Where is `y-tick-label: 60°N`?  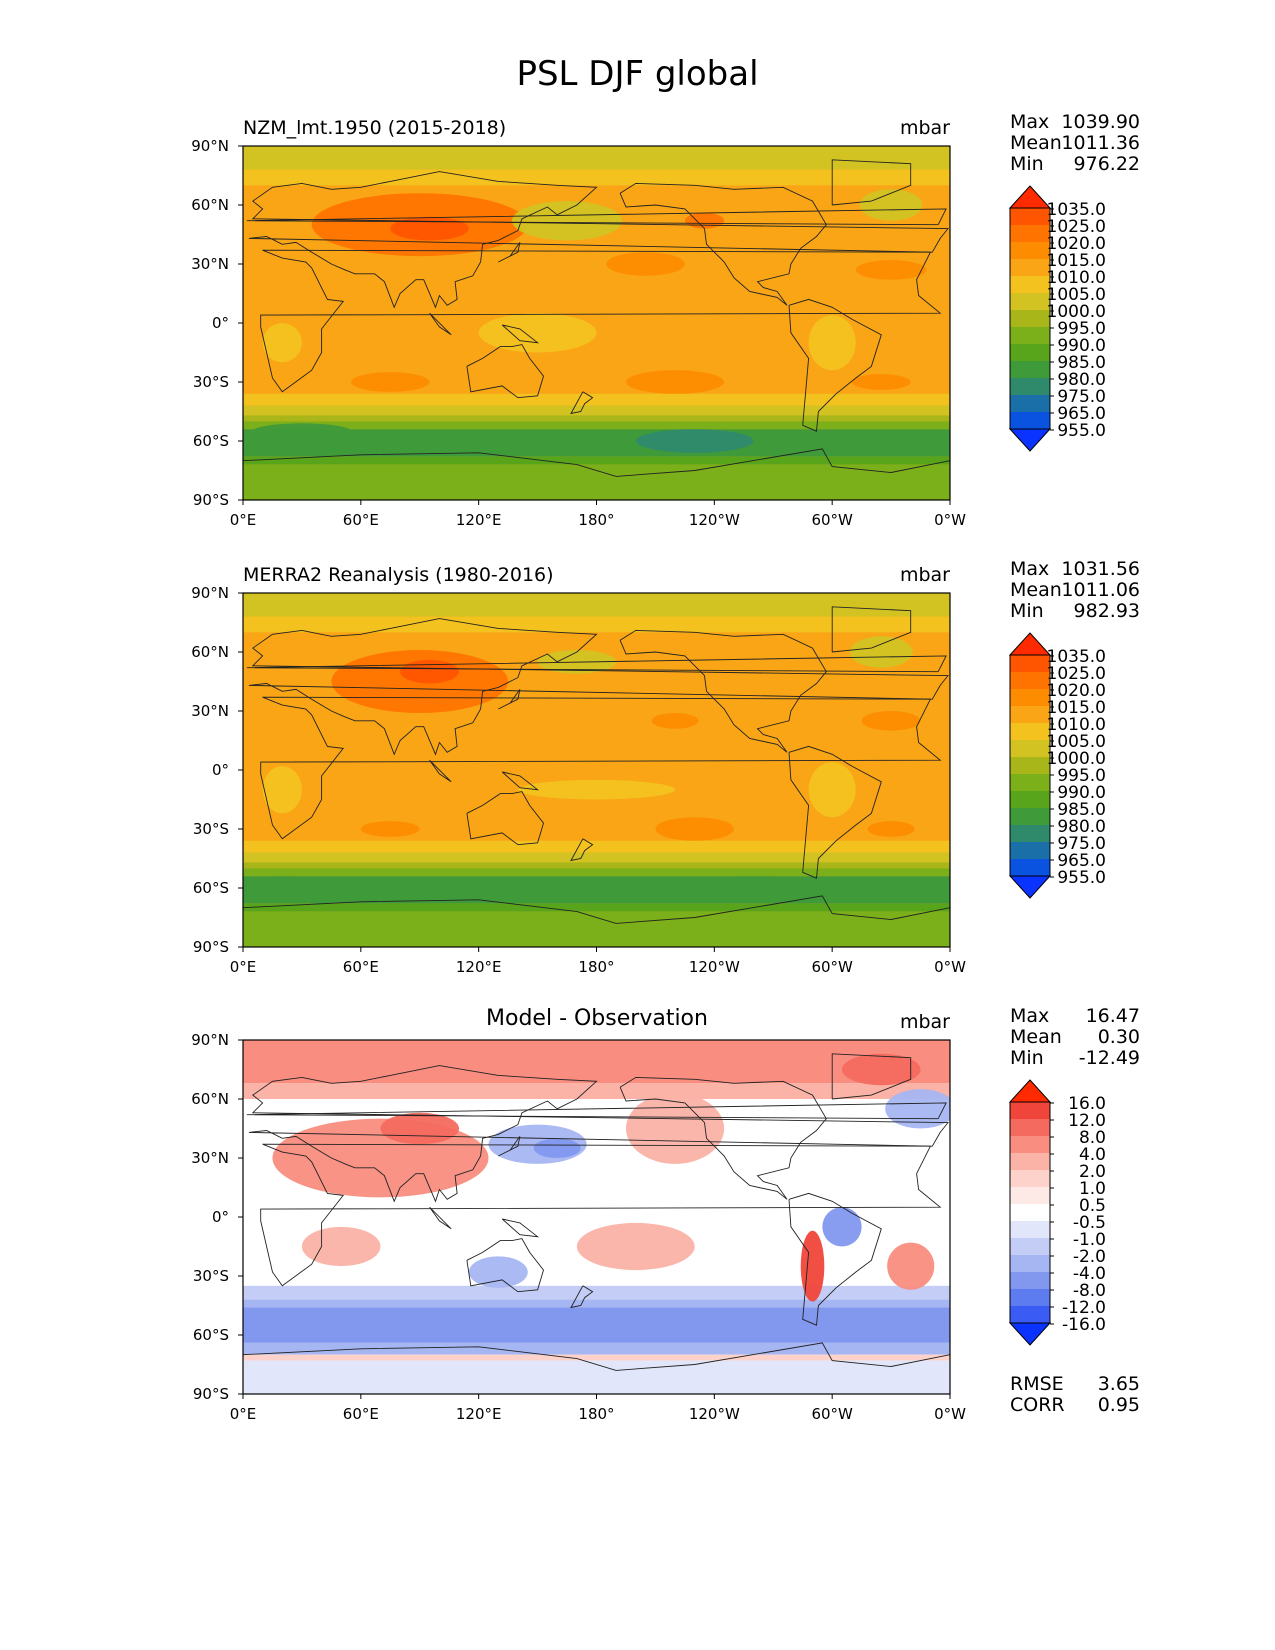 y-tick-label: 60°N is located at coordinates (210, 205).